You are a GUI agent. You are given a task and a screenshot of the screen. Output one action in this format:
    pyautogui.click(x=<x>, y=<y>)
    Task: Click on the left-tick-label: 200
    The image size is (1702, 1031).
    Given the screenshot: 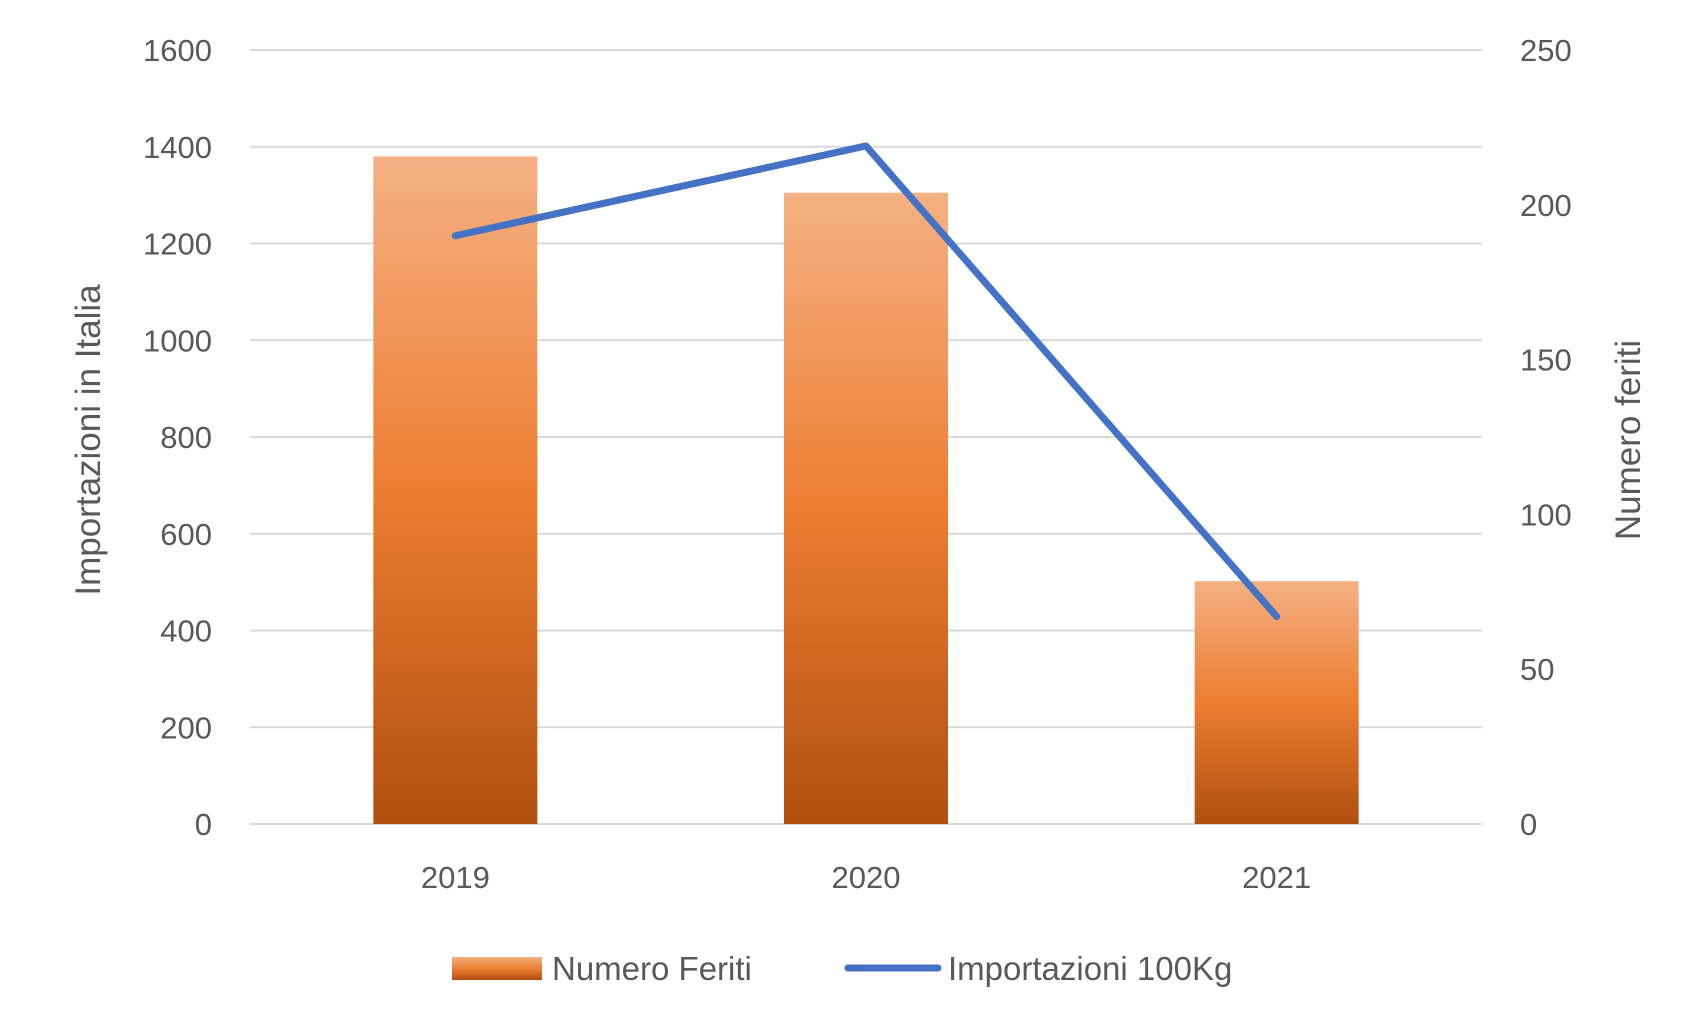 What is the action you would take?
    pyautogui.click(x=186, y=727)
    